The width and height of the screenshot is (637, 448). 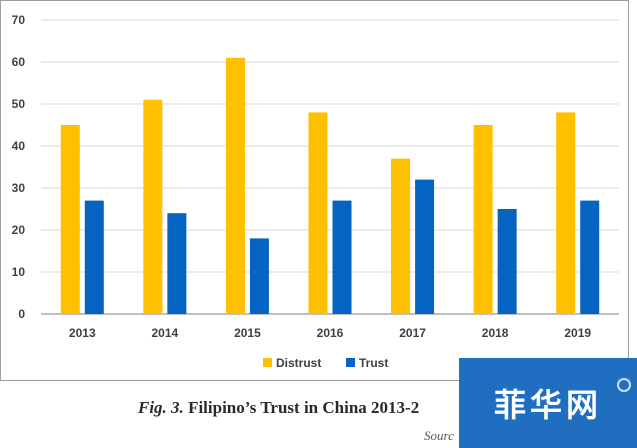 I want to click on legend-label-distrust: Distrust, so click(x=298, y=363).